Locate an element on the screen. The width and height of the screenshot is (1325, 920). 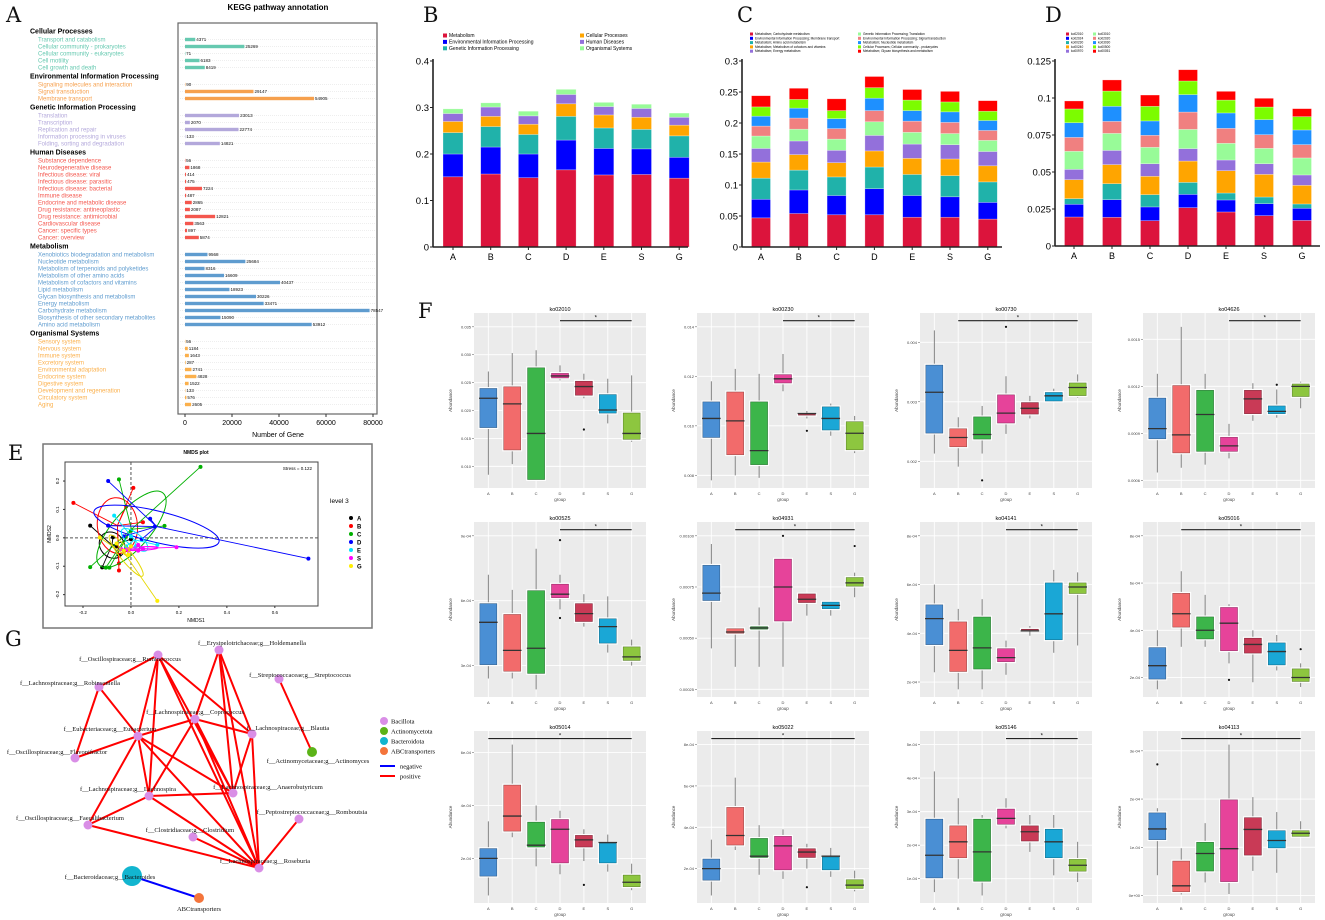
pathway-label: Replication and repair is located at coordinates (67, 131).